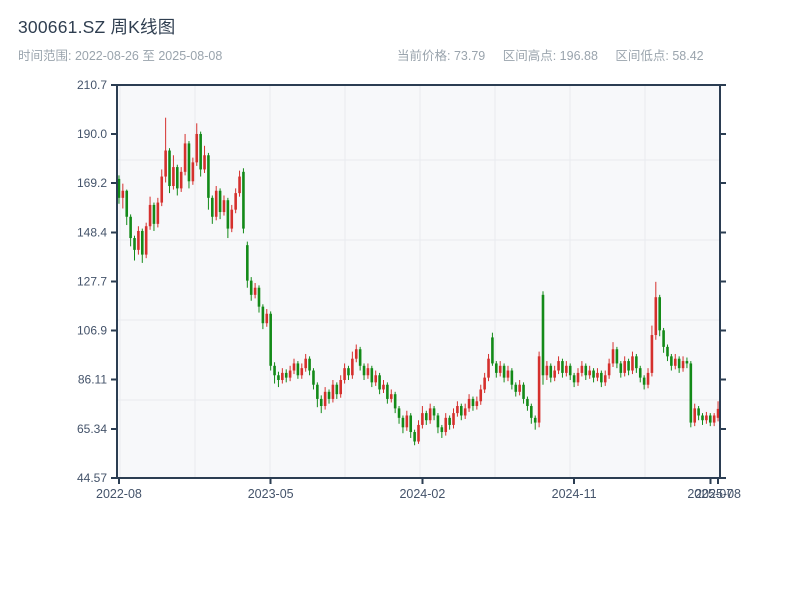 This screenshot has width=800, height=600. Describe the element at coordinates (92, 232) in the screenshot. I see `y-tick-label: 148.4` at that location.